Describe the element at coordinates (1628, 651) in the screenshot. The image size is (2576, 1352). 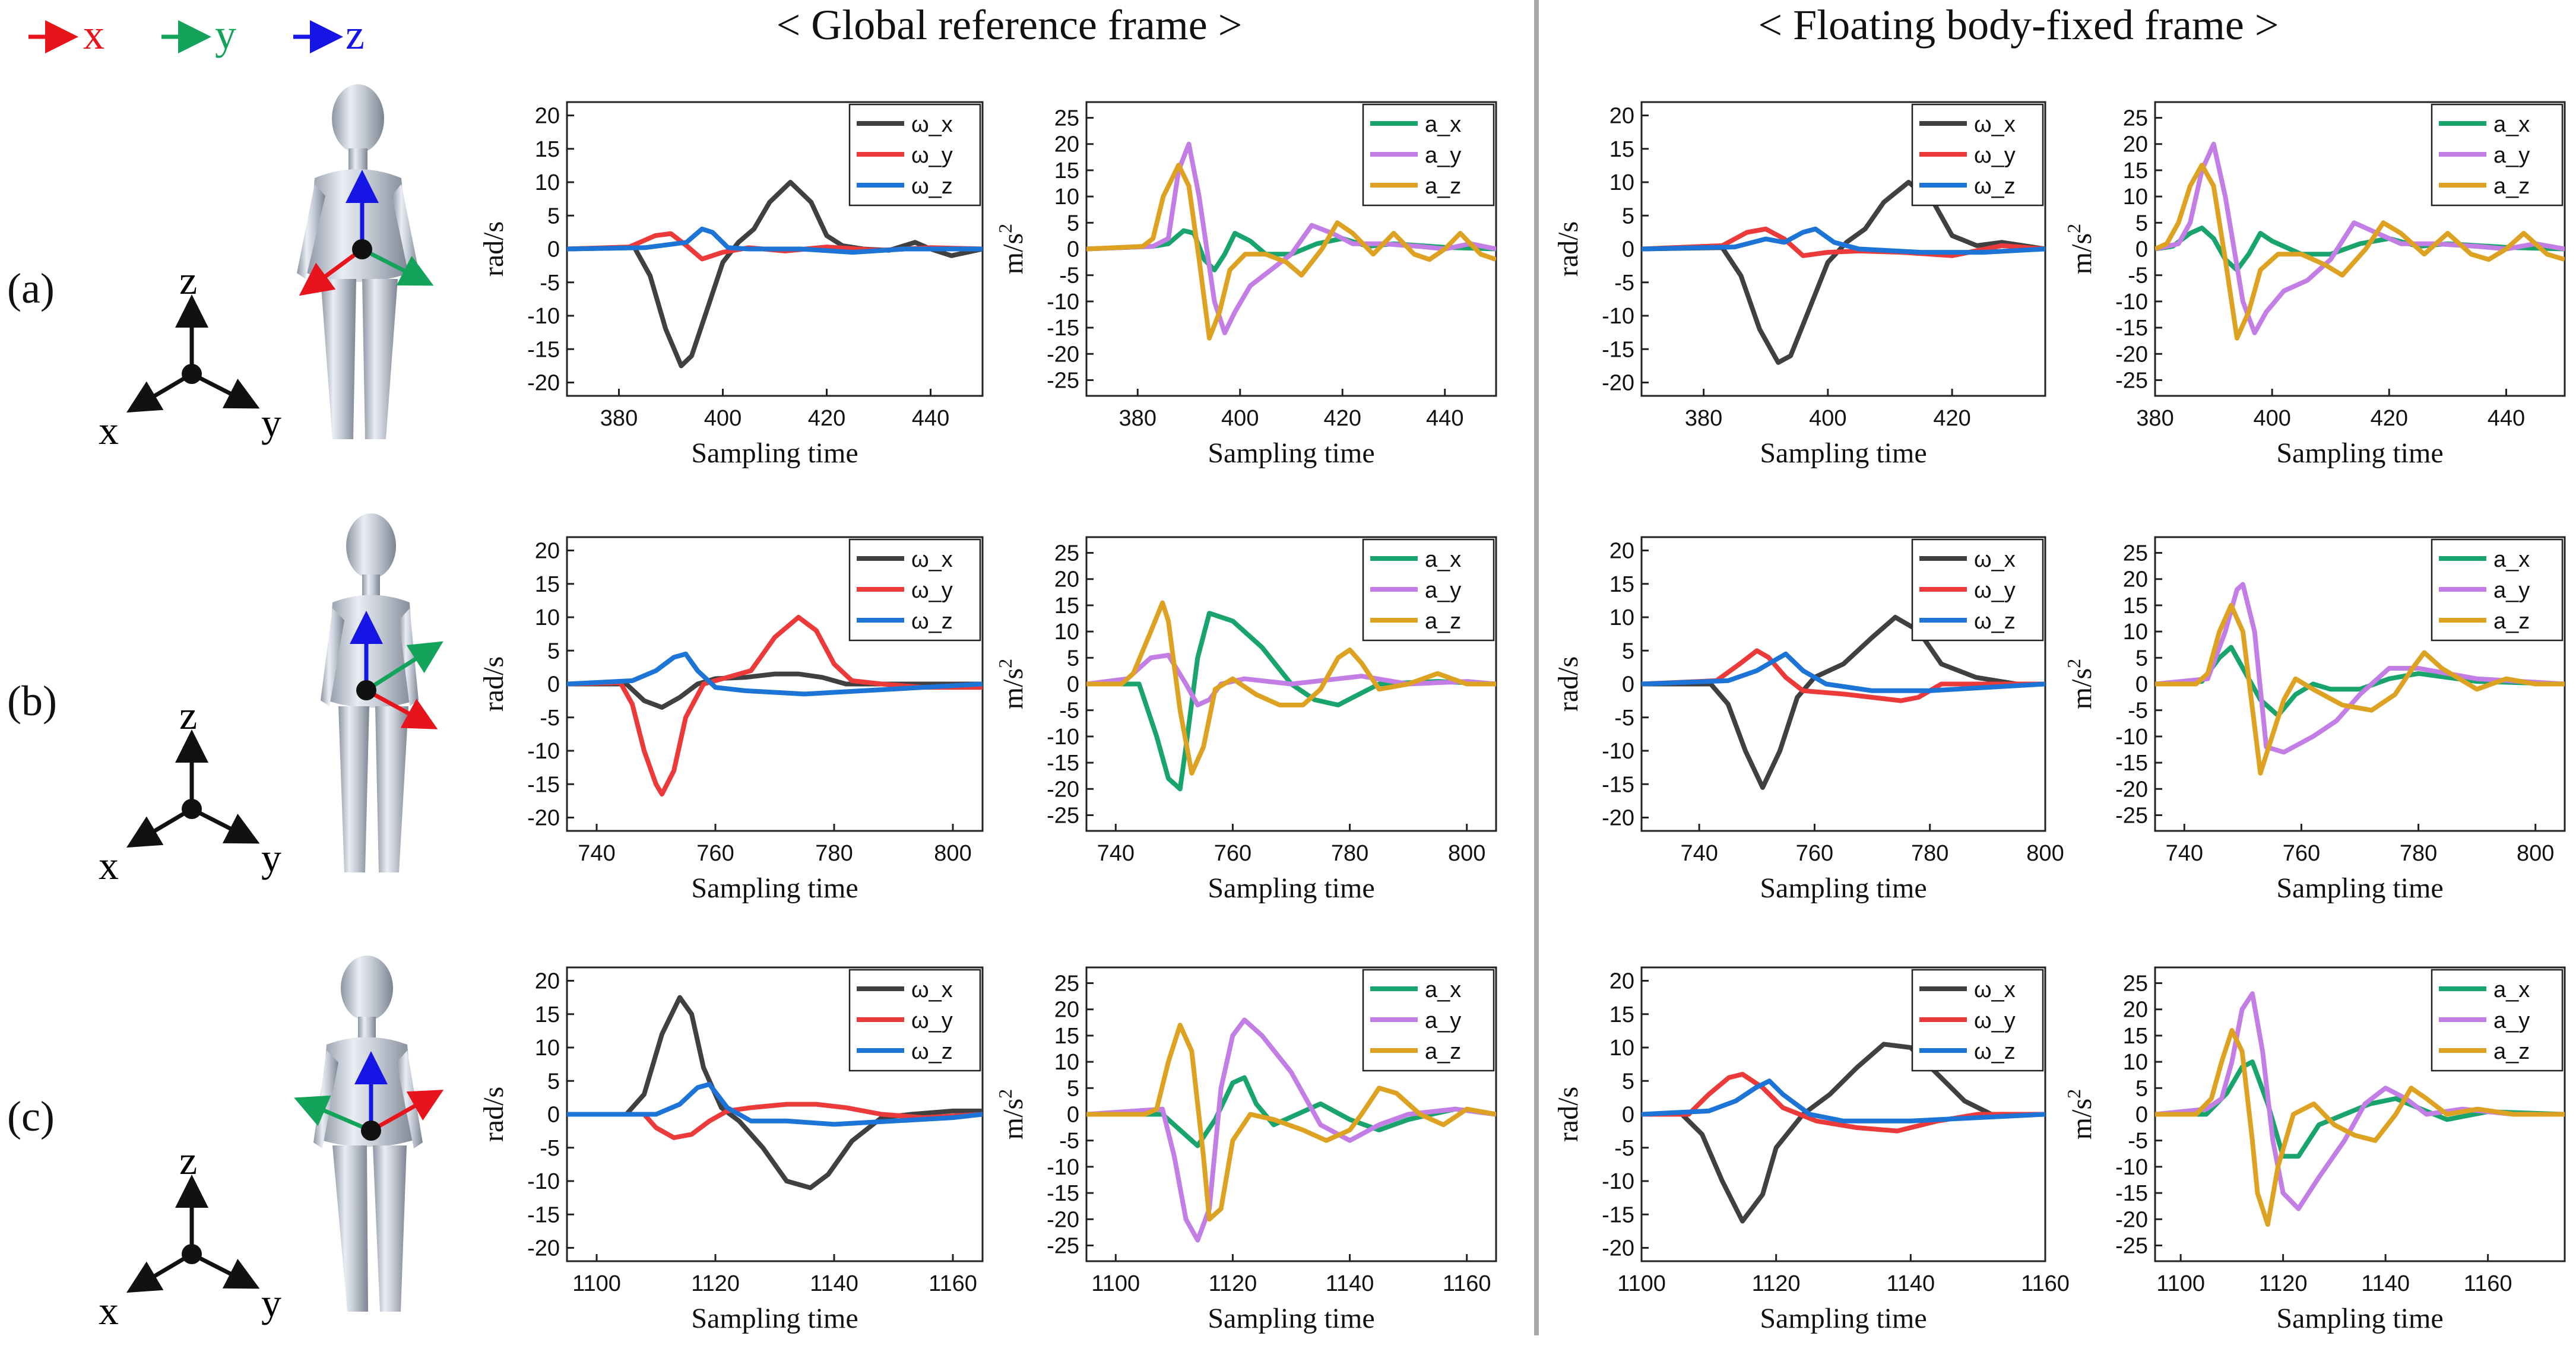
I see `chart-b-gyro-floating-ytick-label: 5` at that location.